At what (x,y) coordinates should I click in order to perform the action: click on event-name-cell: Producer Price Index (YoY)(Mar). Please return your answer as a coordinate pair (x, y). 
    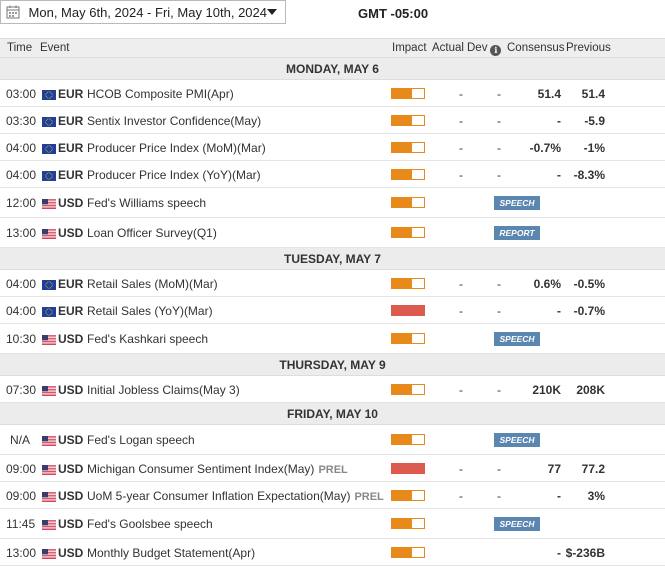
    Looking at the image, I should click on (174, 175).